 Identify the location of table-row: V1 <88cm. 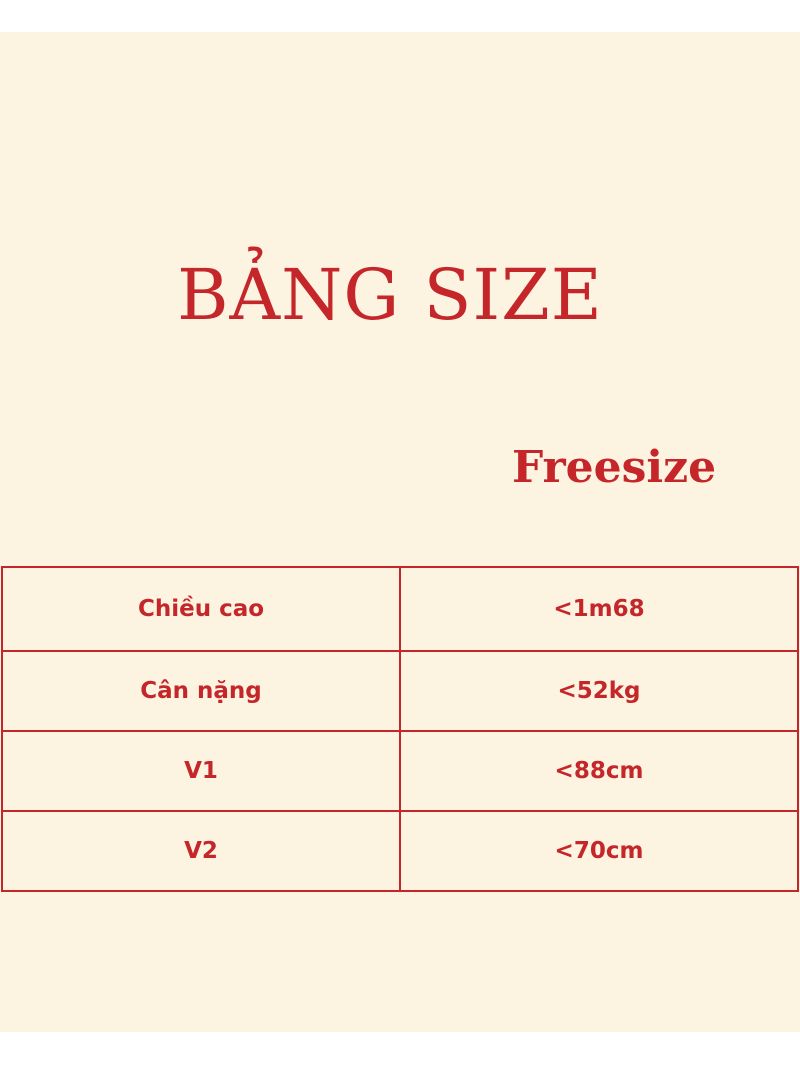
(400, 771).